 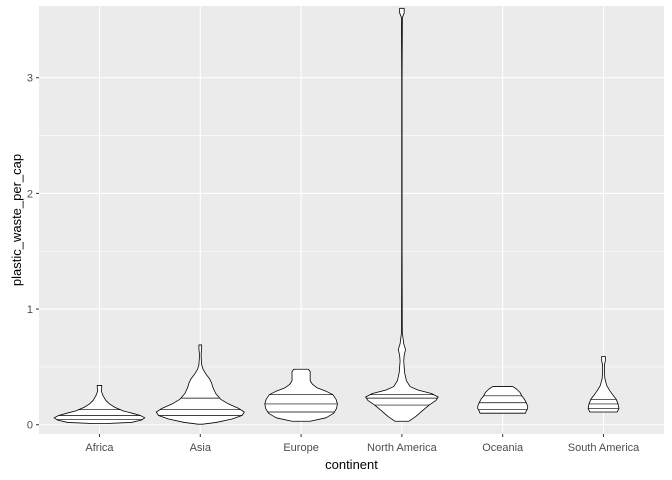 What do you see at coordinates (16, 220) in the screenshot?
I see `y-axis-title: plastic_waste_per_cap` at bounding box center [16, 220].